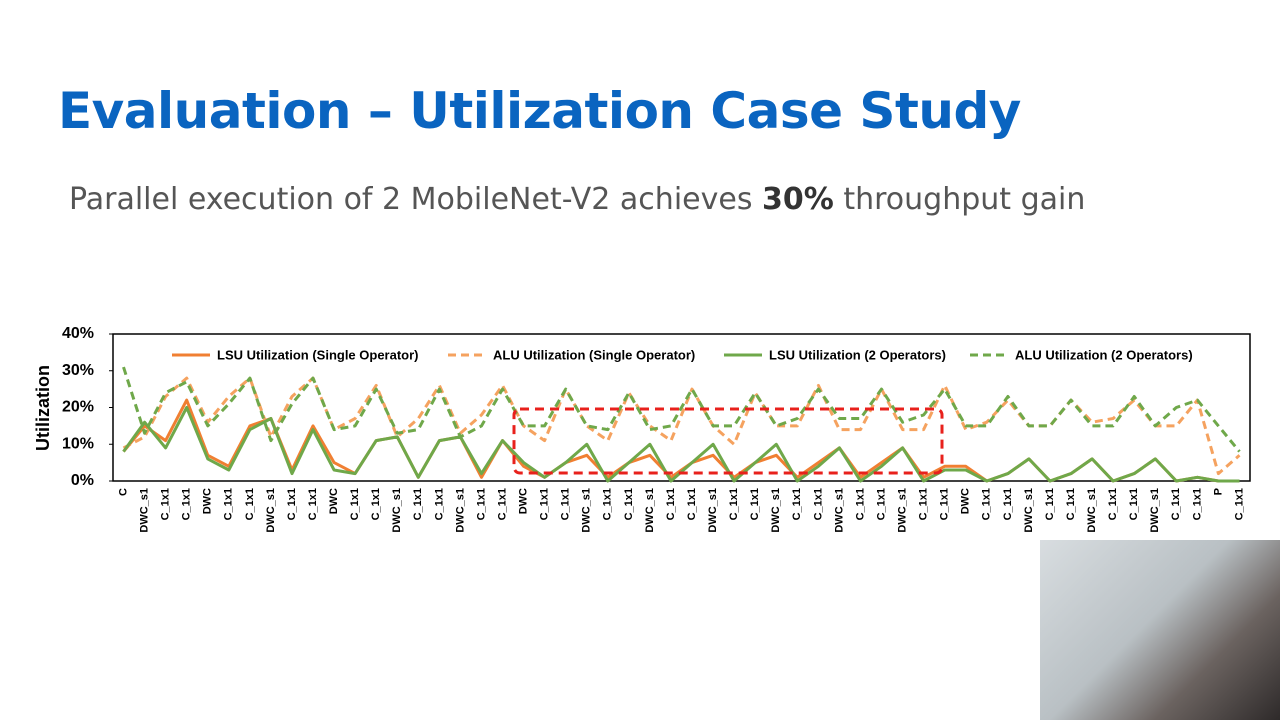 The width and height of the screenshot is (1280, 720). I want to click on highlight-box, so click(728, 441).